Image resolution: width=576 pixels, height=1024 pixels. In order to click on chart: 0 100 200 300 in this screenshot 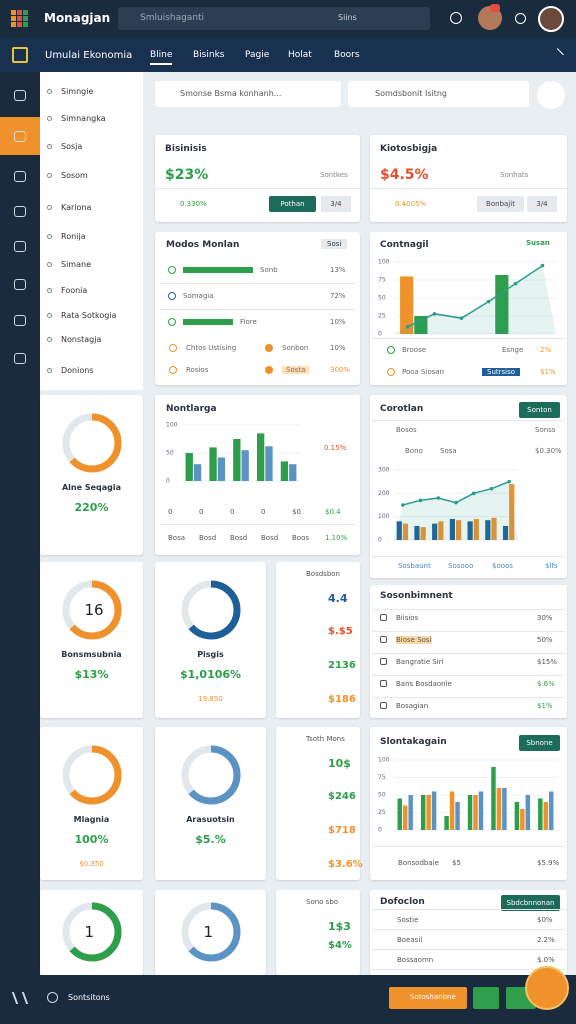, I will do `click(448, 505)`.